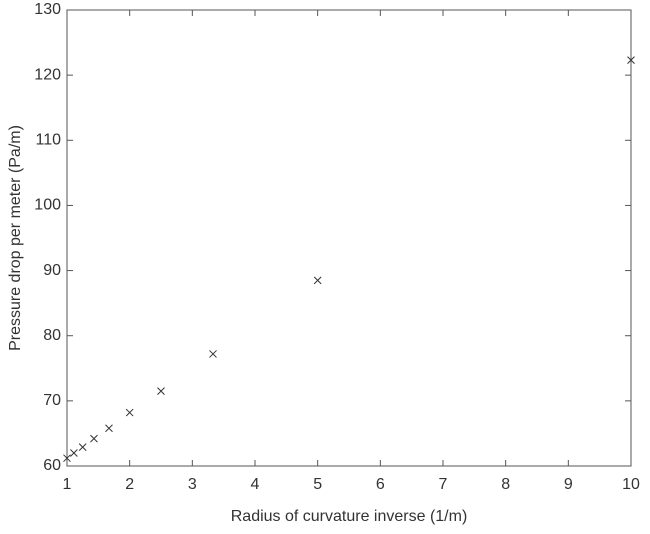  What do you see at coordinates (380, 484) in the screenshot?
I see `x-tick-label: 6` at bounding box center [380, 484].